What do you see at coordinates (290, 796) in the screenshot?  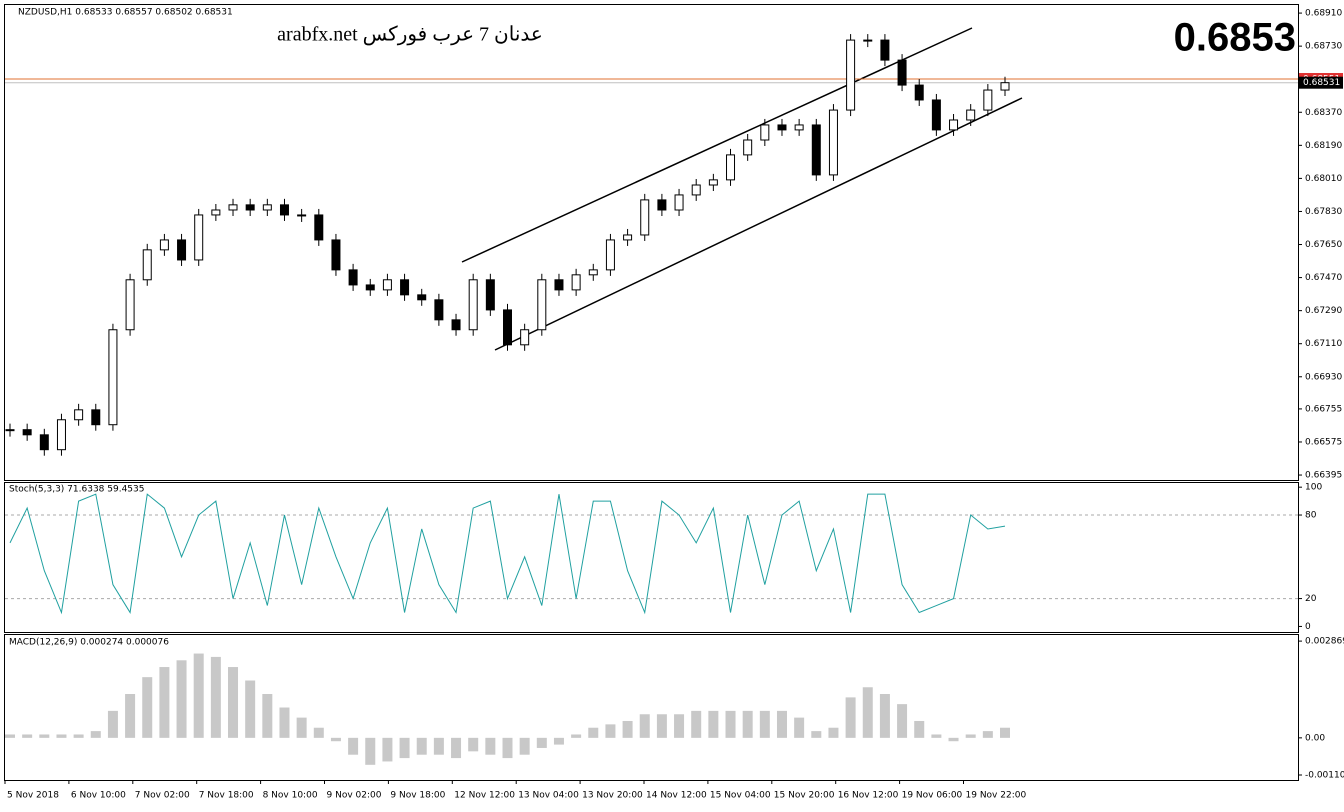 I see `time-label: 8 Nov 10:00` at bounding box center [290, 796].